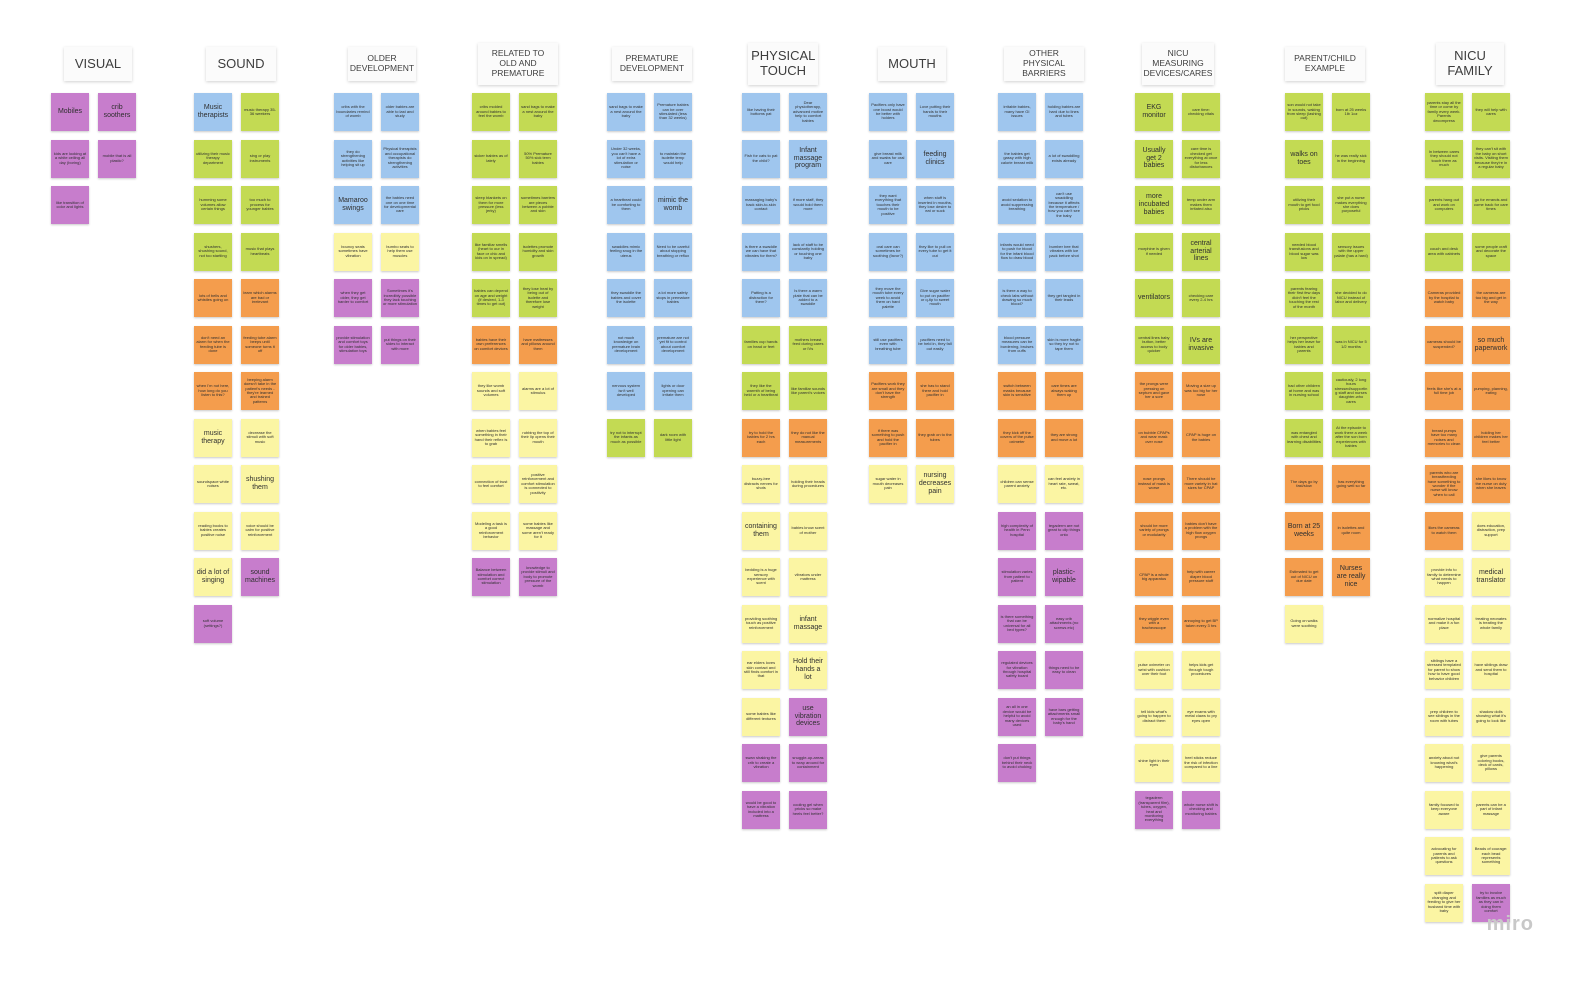  I want to click on sticky-note-premature-development: nervous system isn't well developed, so click(626, 391).